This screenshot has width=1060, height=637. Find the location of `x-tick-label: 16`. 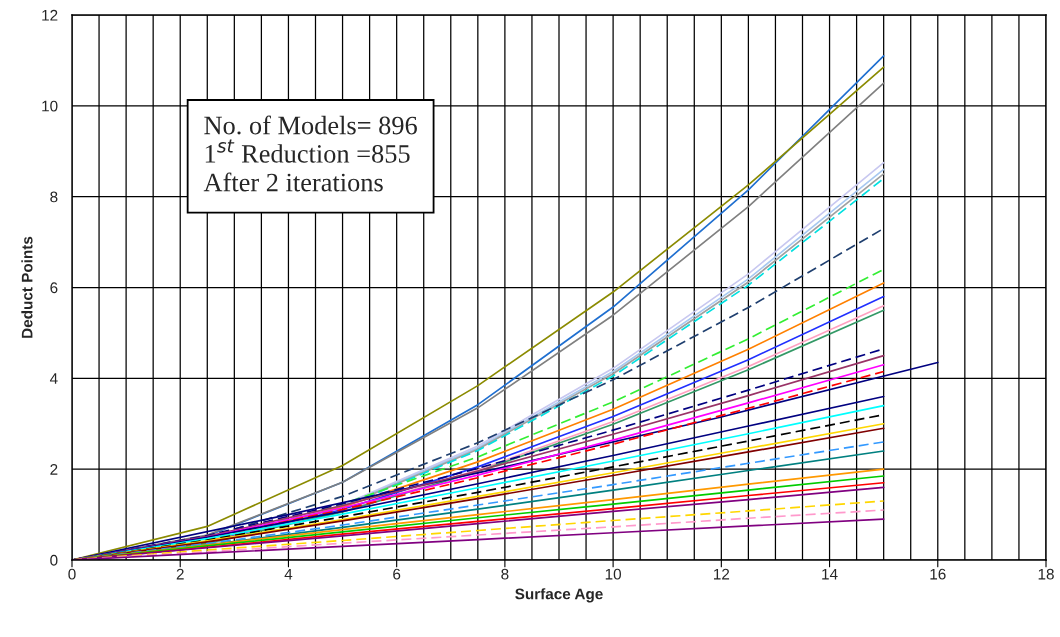

x-tick-label: 16 is located at coordinates (938, 574).